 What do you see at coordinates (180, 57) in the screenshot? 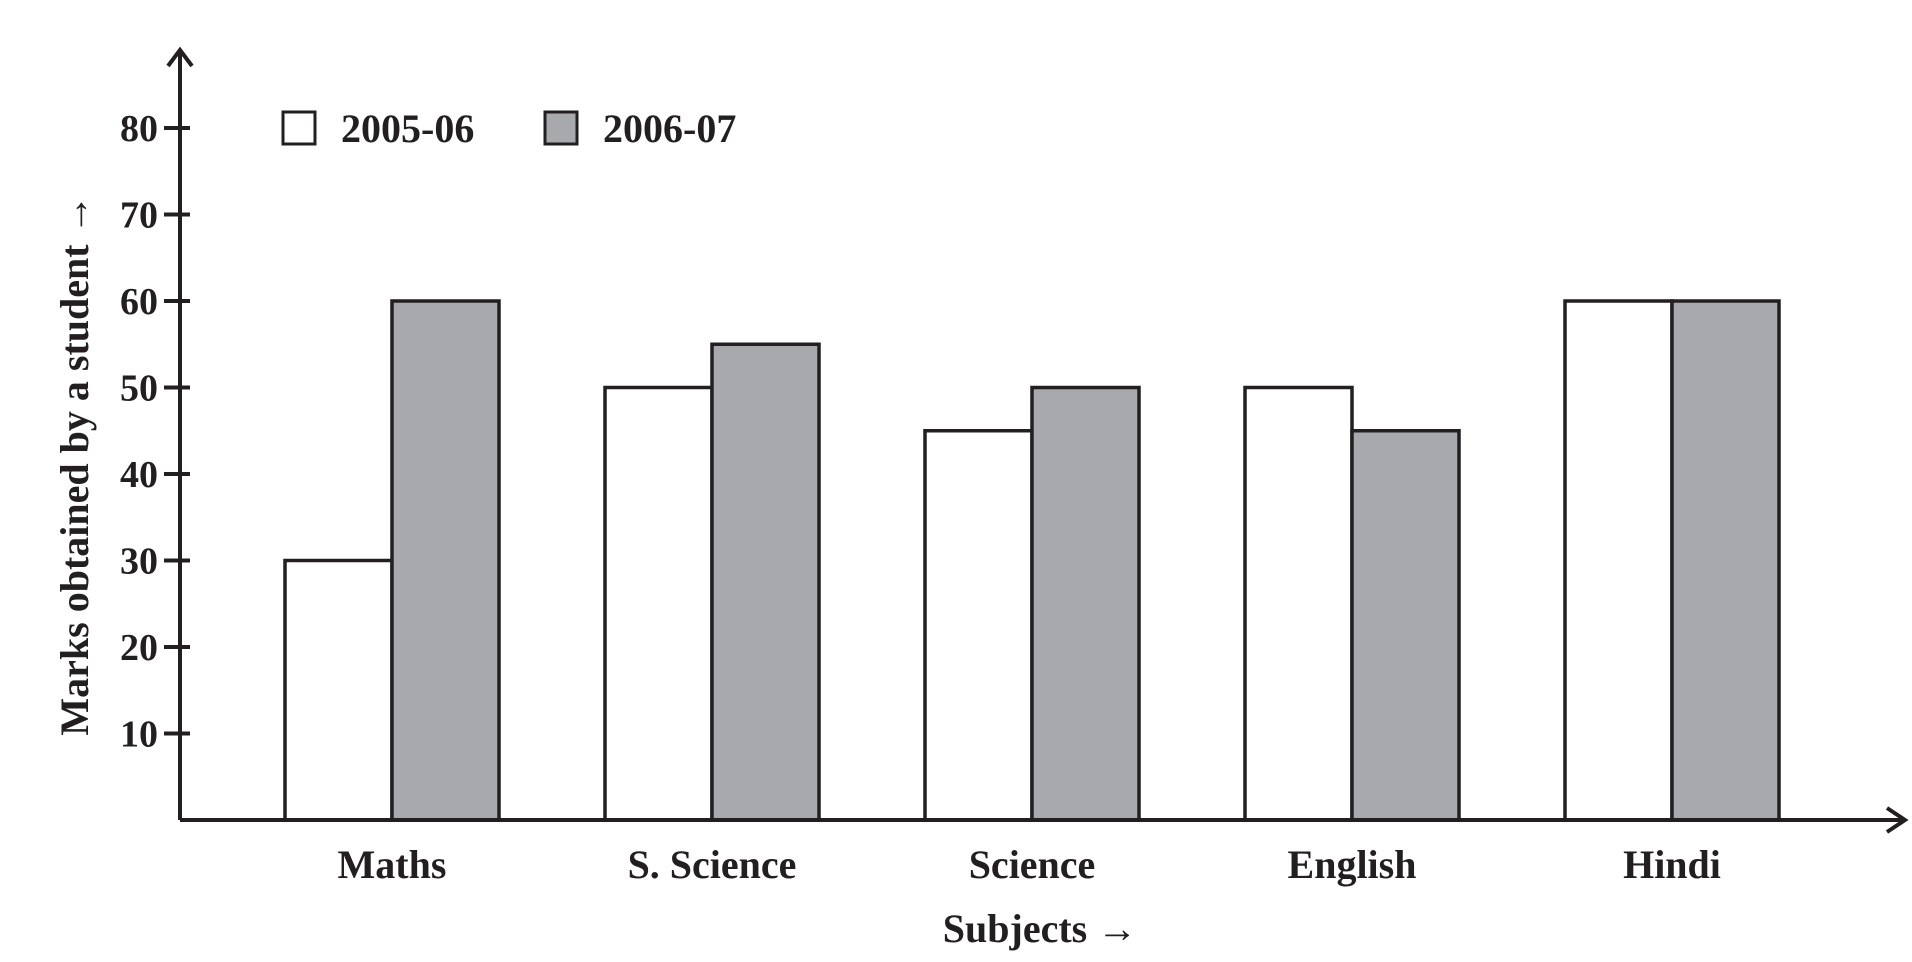
I see `y-axis-arrowhead` at bounding box center [180, 57].